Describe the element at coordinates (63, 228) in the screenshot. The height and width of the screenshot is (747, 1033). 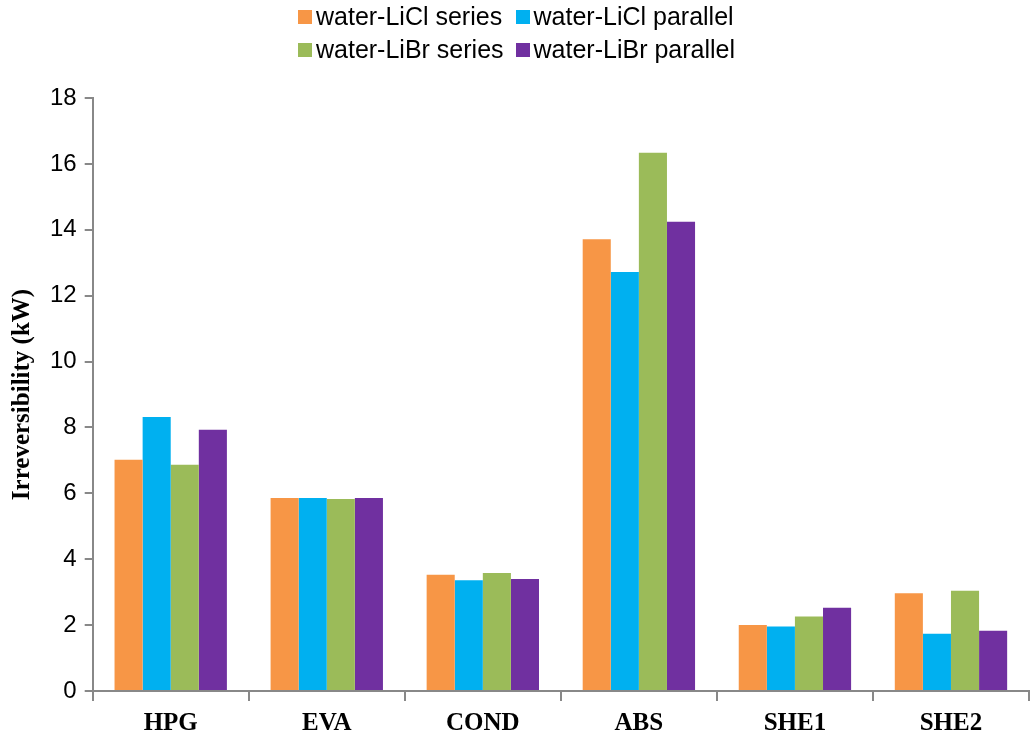
I see `y-tick-label: 14` at that location.